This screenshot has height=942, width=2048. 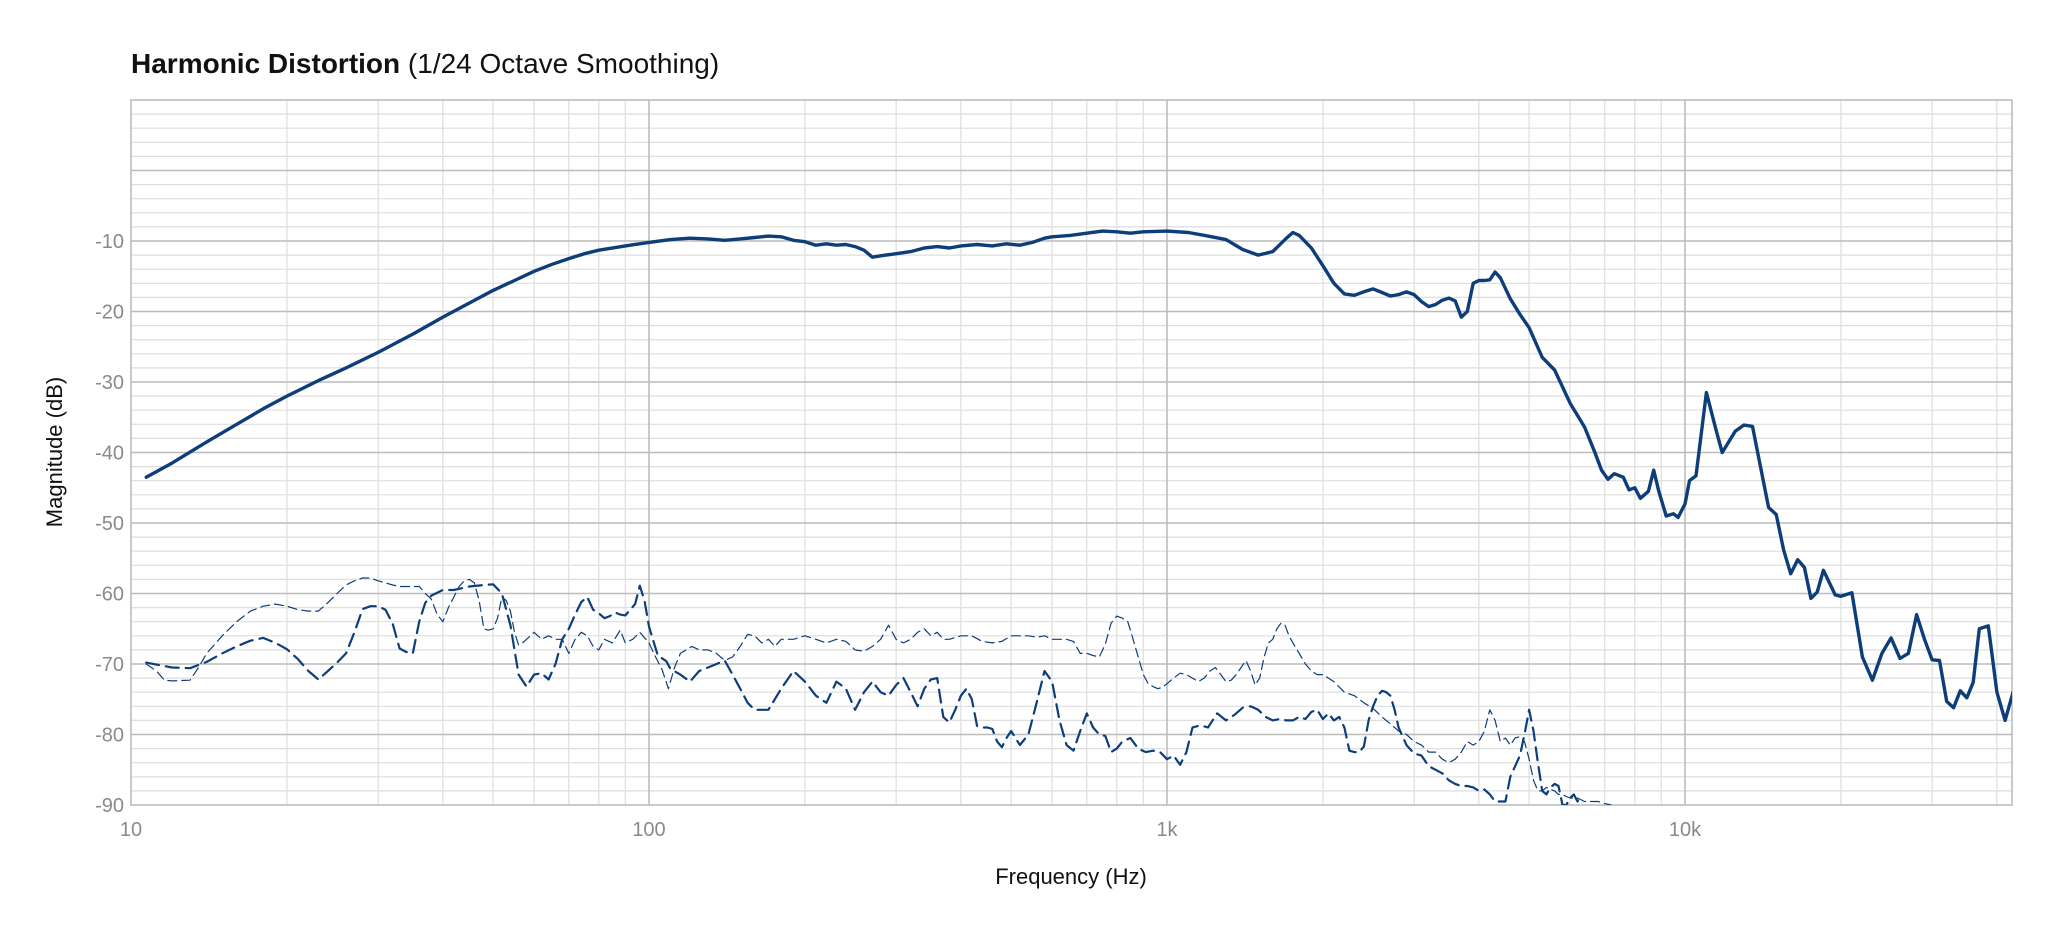 I want to click on y-tick-label: -50, so click(x=109, y=524).